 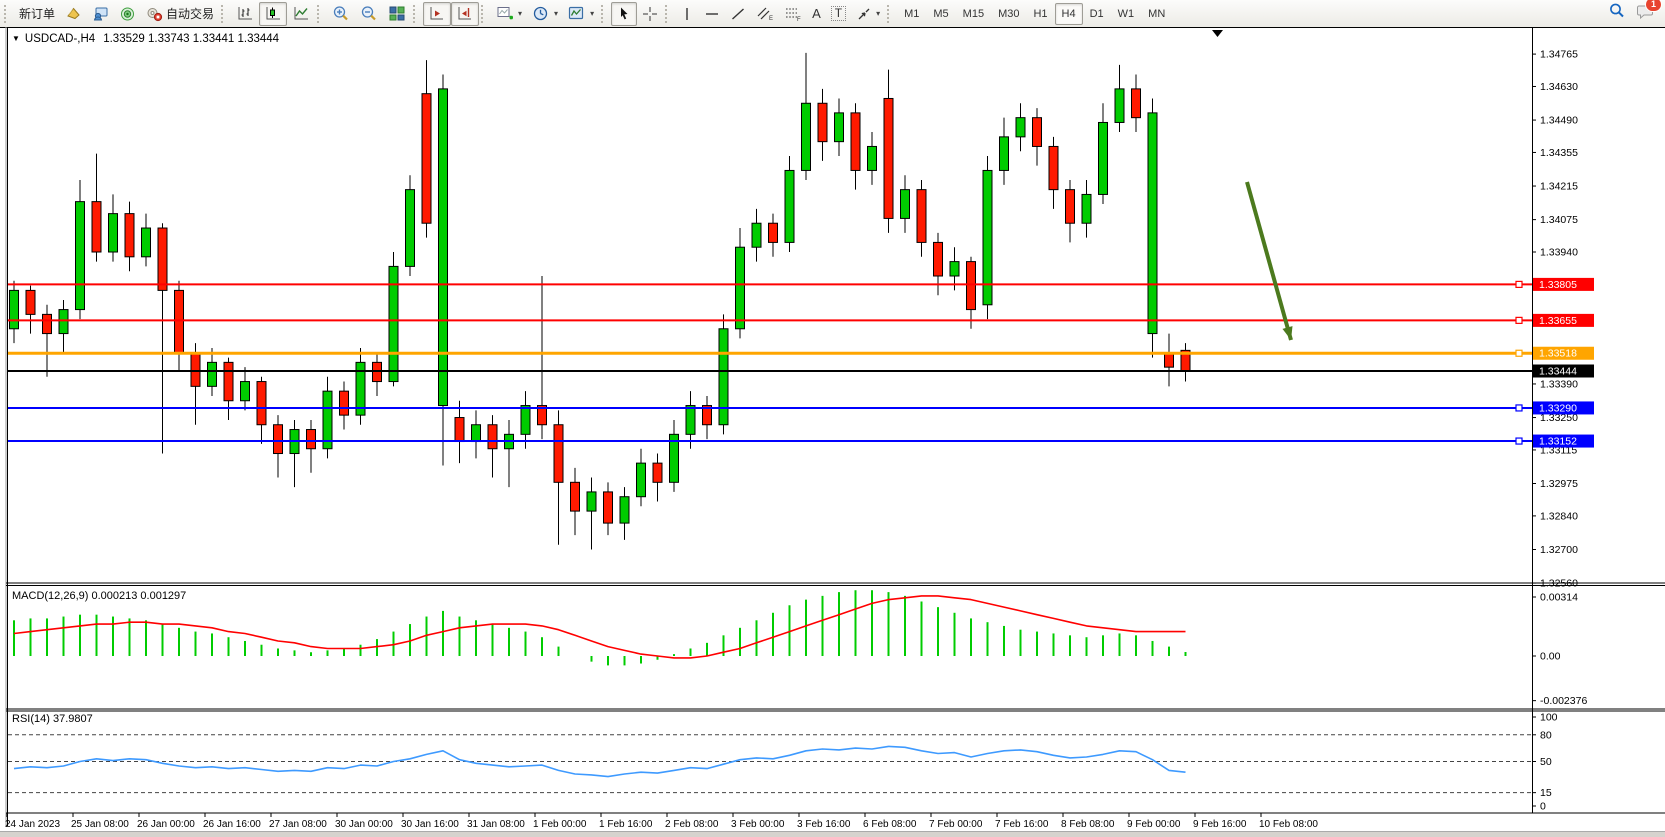 I want to click on zoom-in-icon, so click(x=341, y=13).